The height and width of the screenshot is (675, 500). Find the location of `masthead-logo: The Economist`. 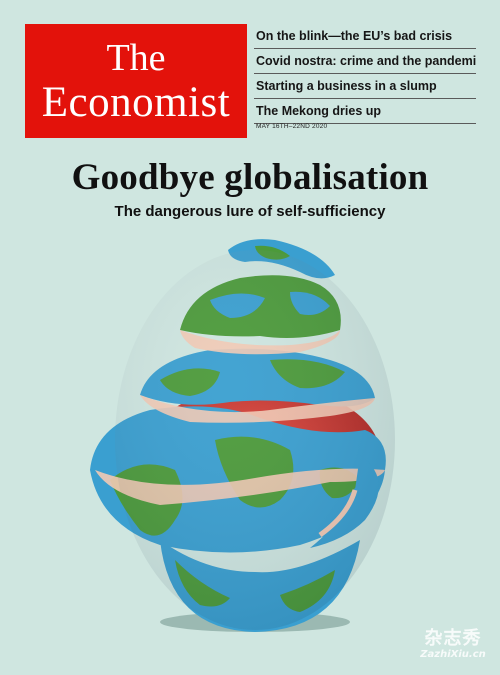

masthead-logo: The Economist is located at coordinates (136, 81).